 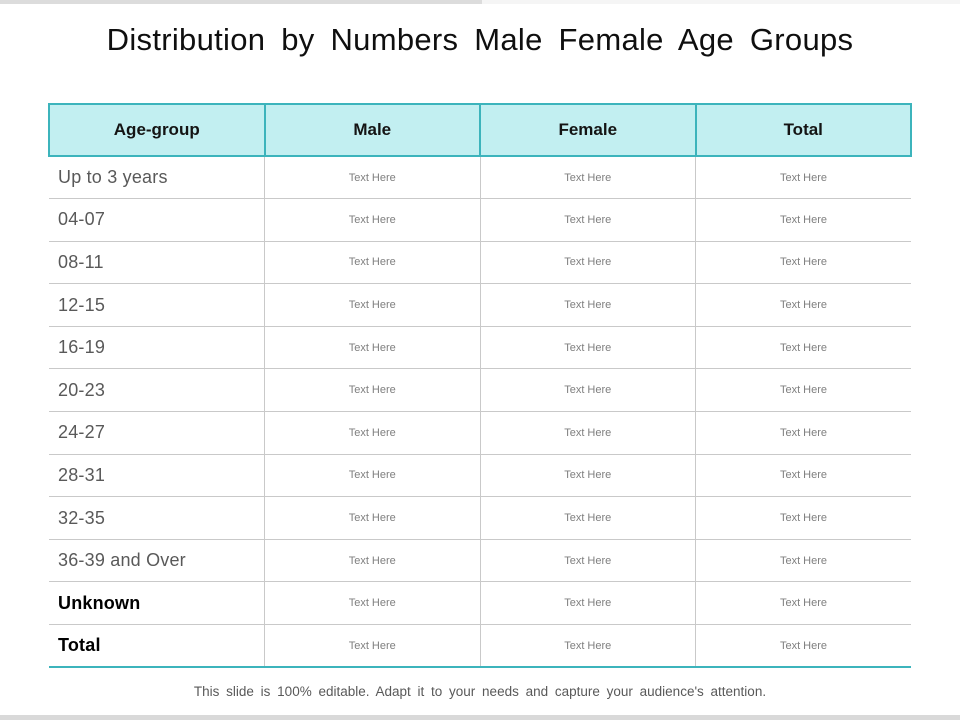 I want to click on table-header: Age-group Male Female Total, so click(x=480, y=130).